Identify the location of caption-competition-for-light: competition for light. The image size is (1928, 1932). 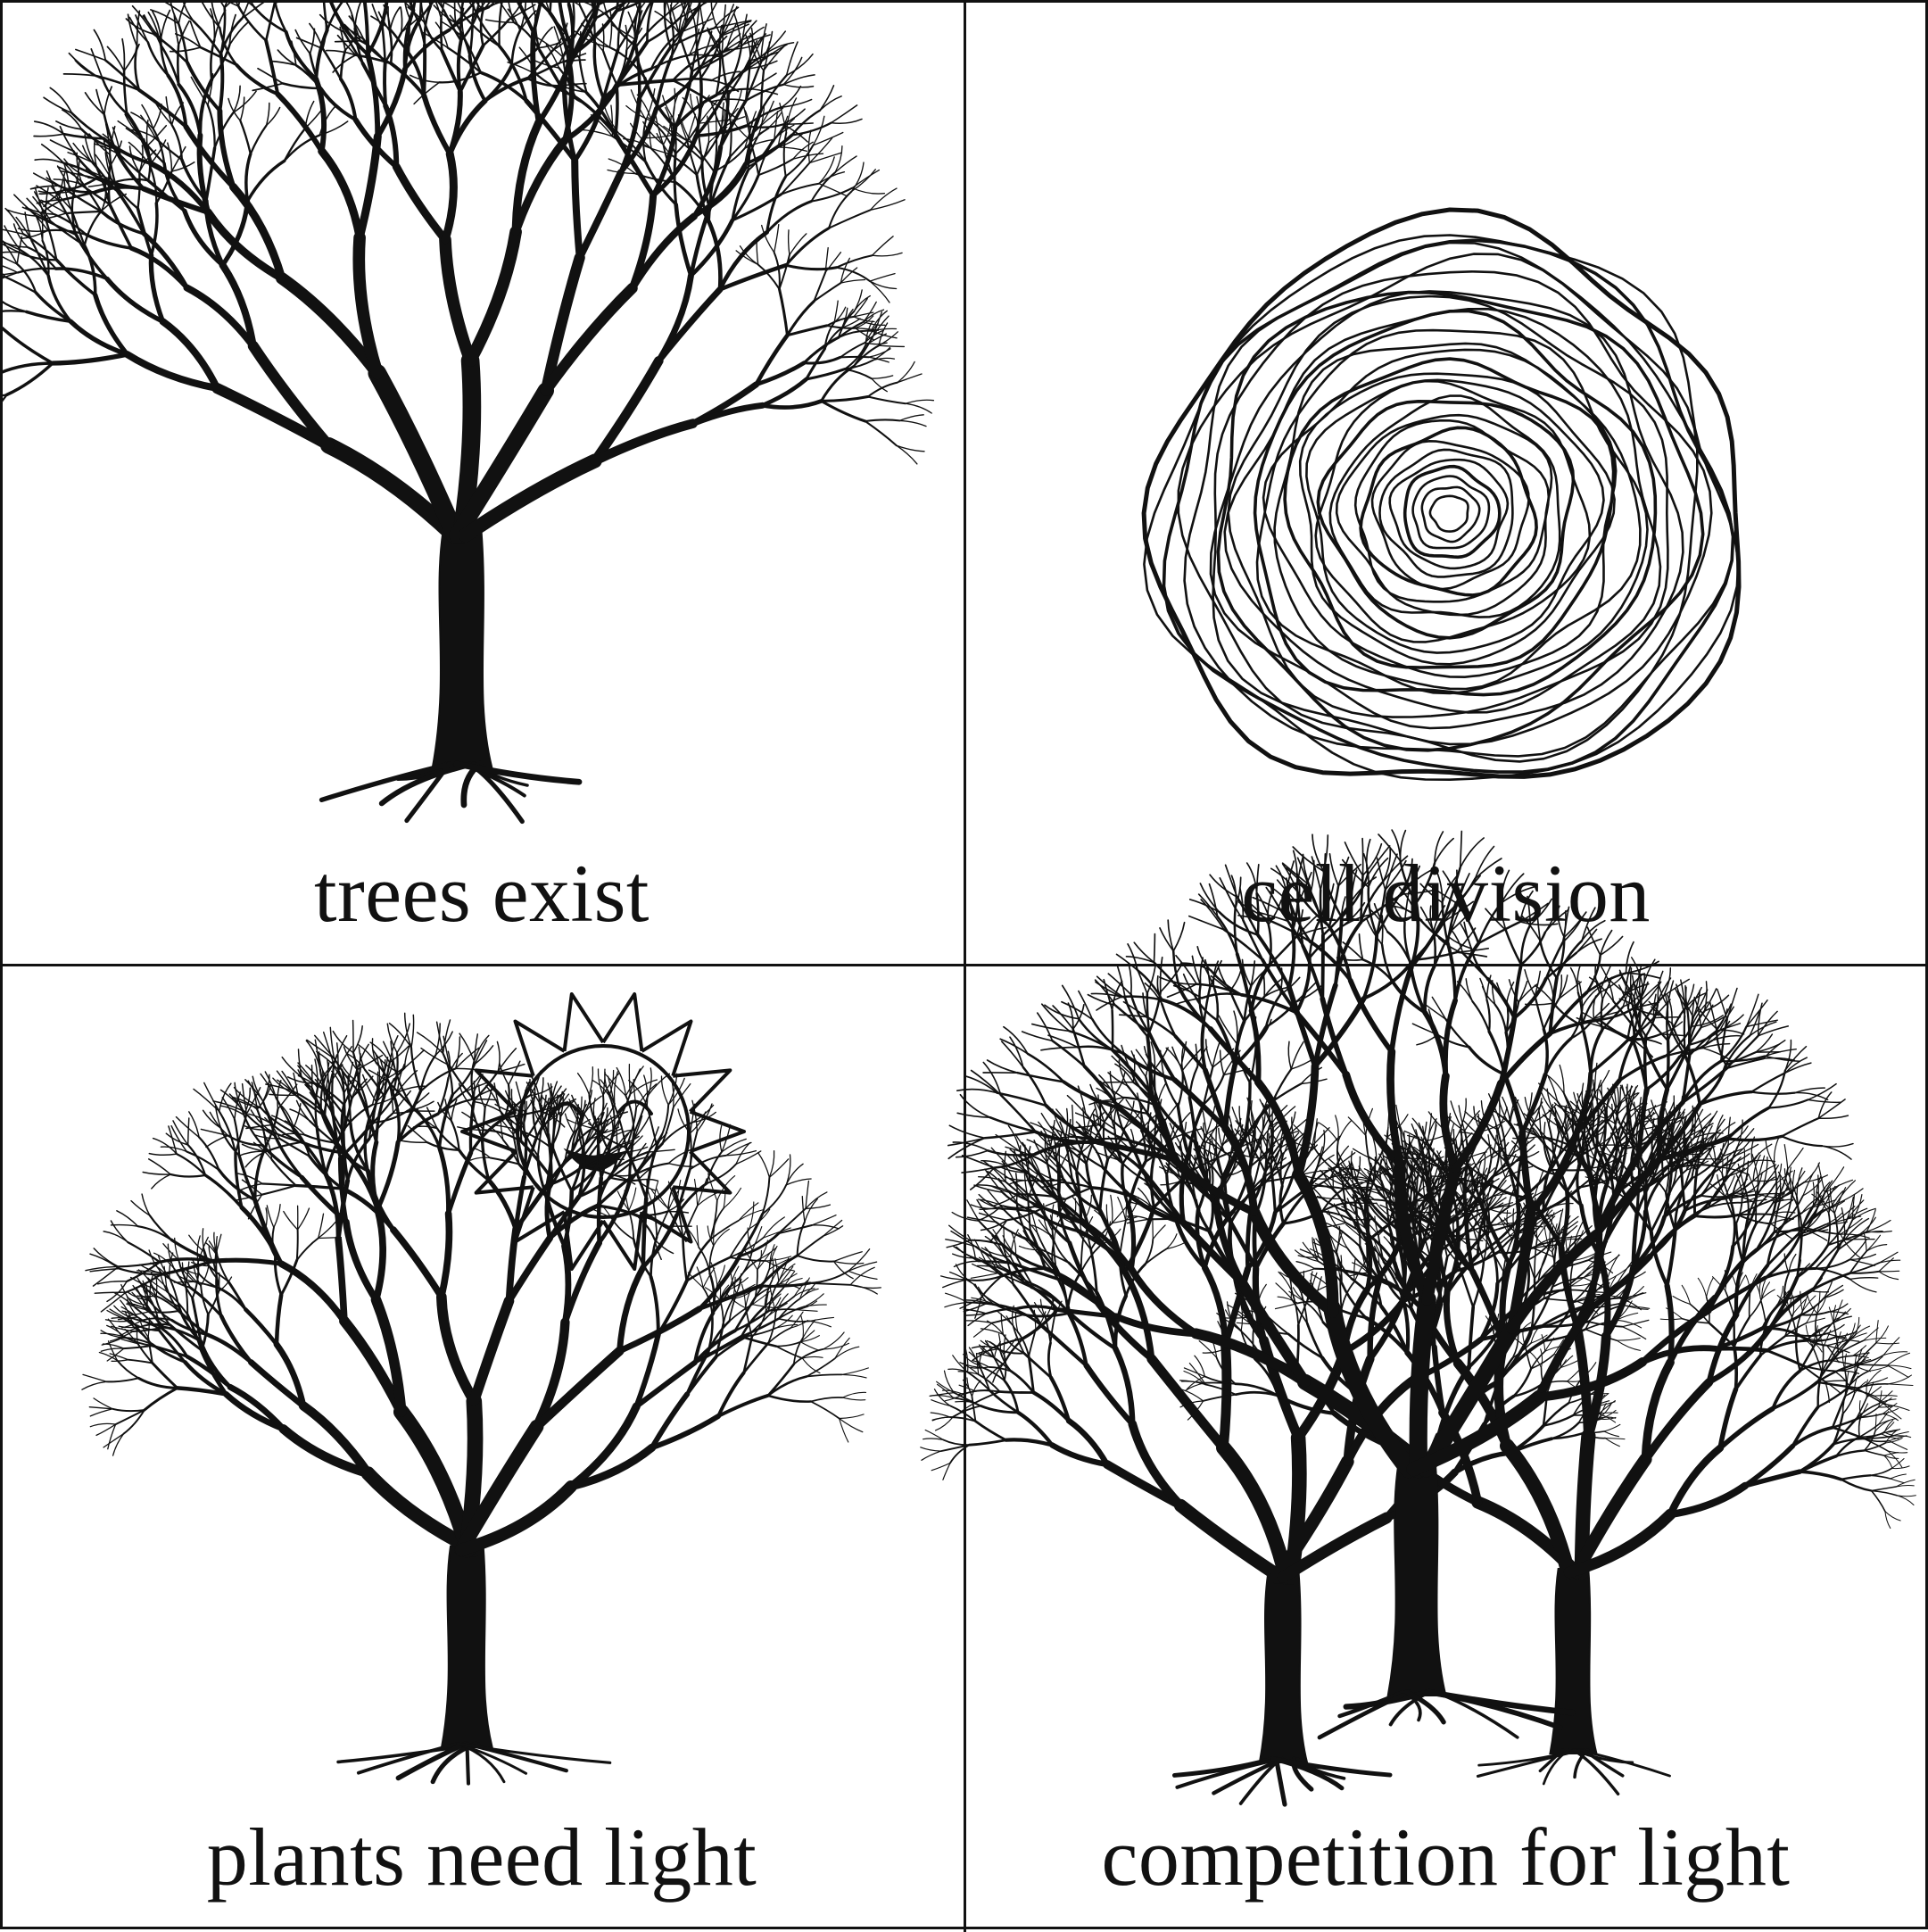
(1446, 1857).